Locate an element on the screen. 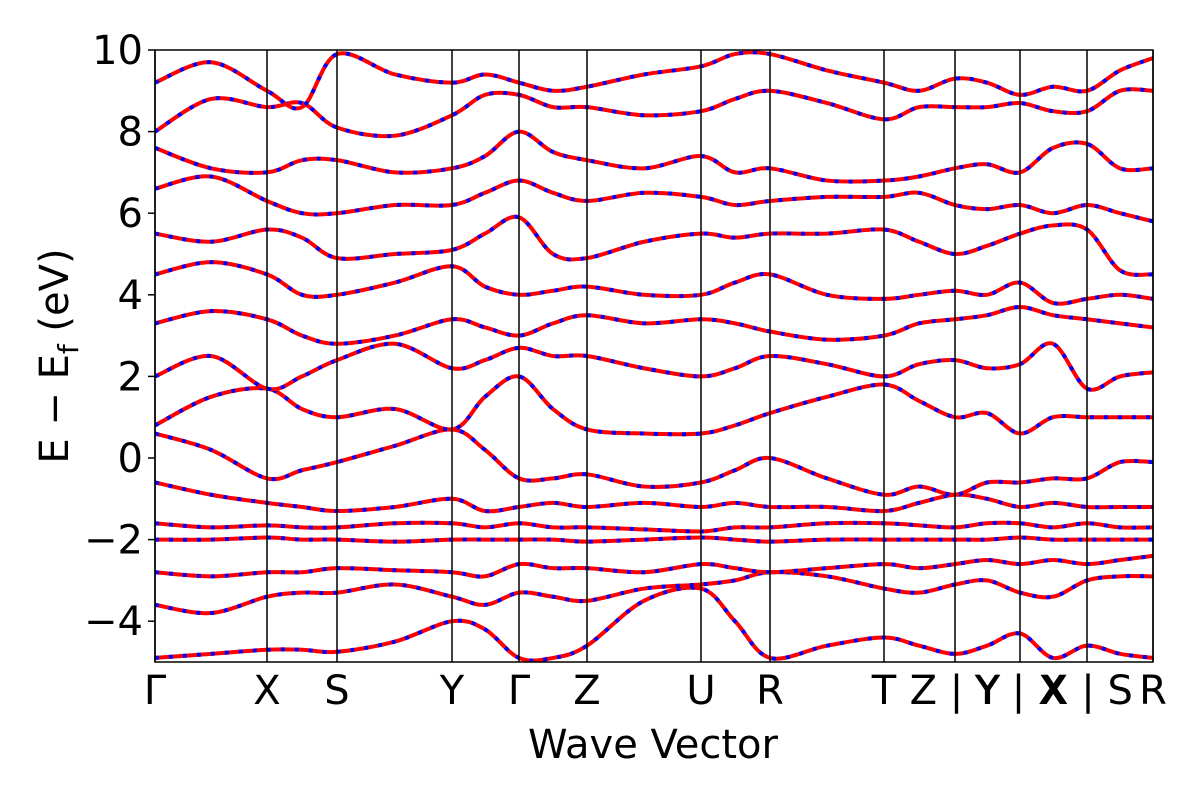 The image size is (1200, 800). y-tick-label: 6 is located at coordinates (130, 214).